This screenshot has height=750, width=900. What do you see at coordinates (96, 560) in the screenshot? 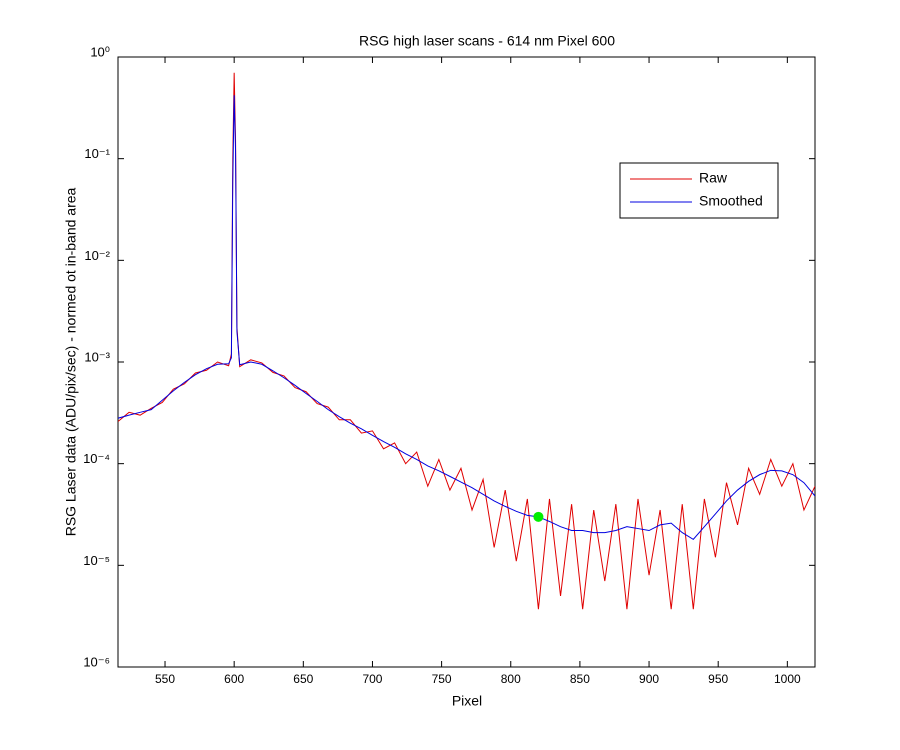
I see `y-tick-label: 10⁻⁵` at bounding box center [96, 560].